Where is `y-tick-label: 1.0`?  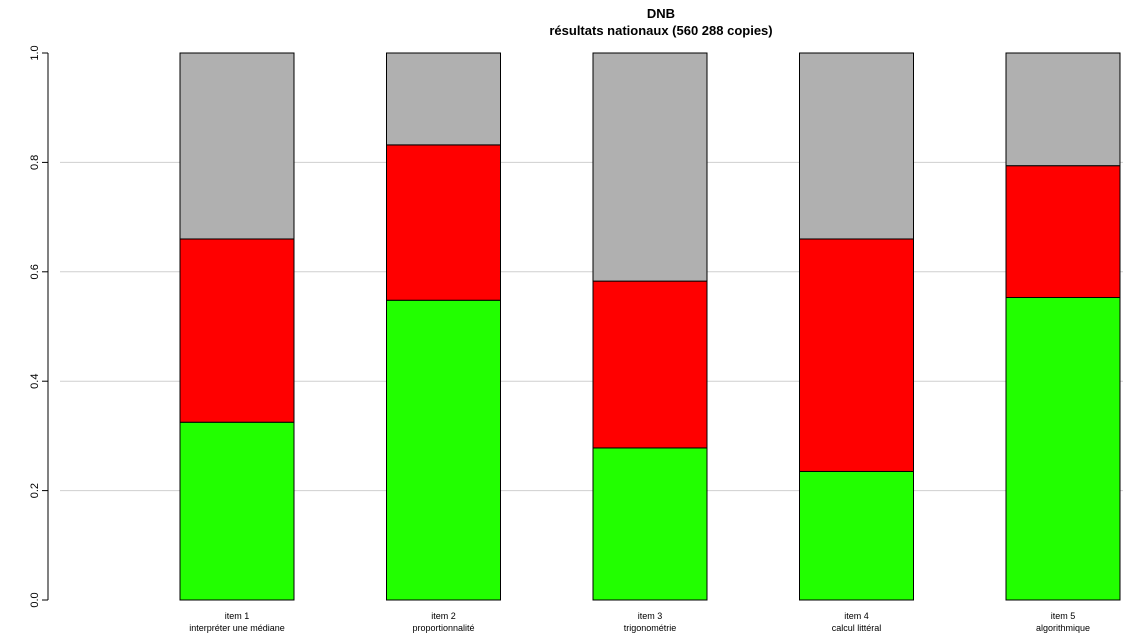 y-tick-label: 1.0 is located at coordinates (35, 52).